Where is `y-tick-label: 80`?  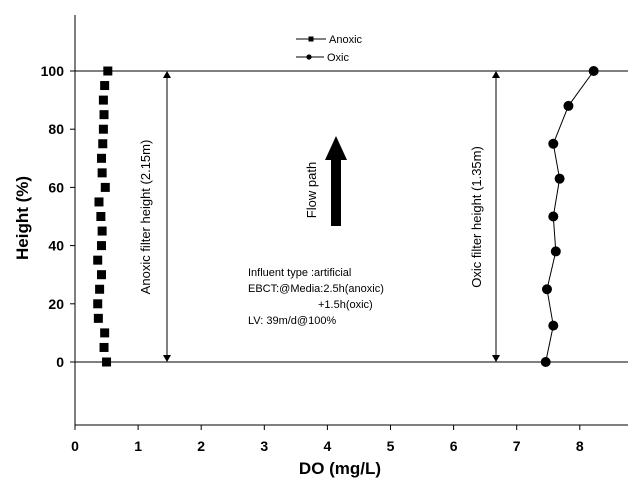
y-tick-label: 80 is located at coordinates (56, 129).